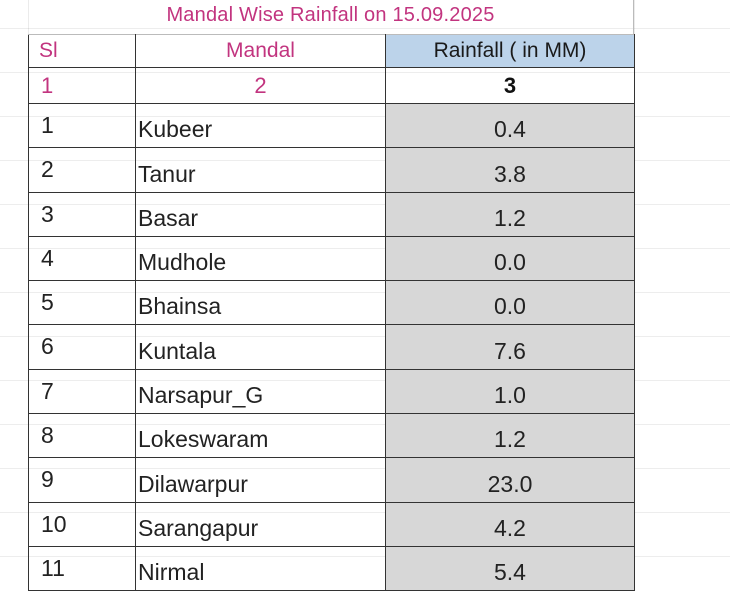 The image size is (730, 591). I want to click on sl-cell: 2, so click(82, 170).